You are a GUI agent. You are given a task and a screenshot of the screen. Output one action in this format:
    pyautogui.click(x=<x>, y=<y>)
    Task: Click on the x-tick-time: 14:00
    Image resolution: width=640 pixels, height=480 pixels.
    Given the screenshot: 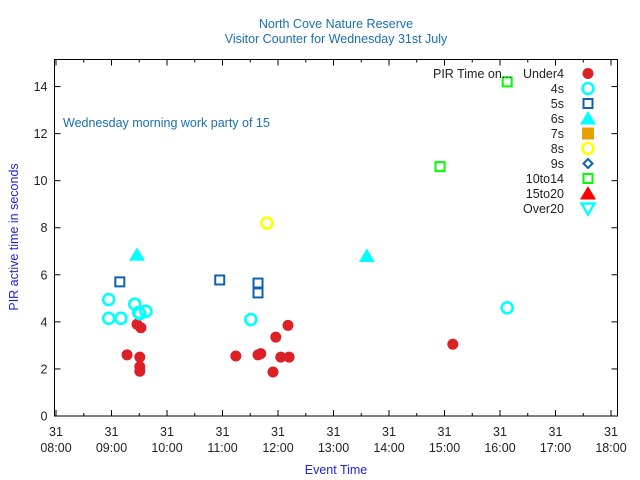 What is the action you would take?
    pyautogui.click(x=388, y=448)
    